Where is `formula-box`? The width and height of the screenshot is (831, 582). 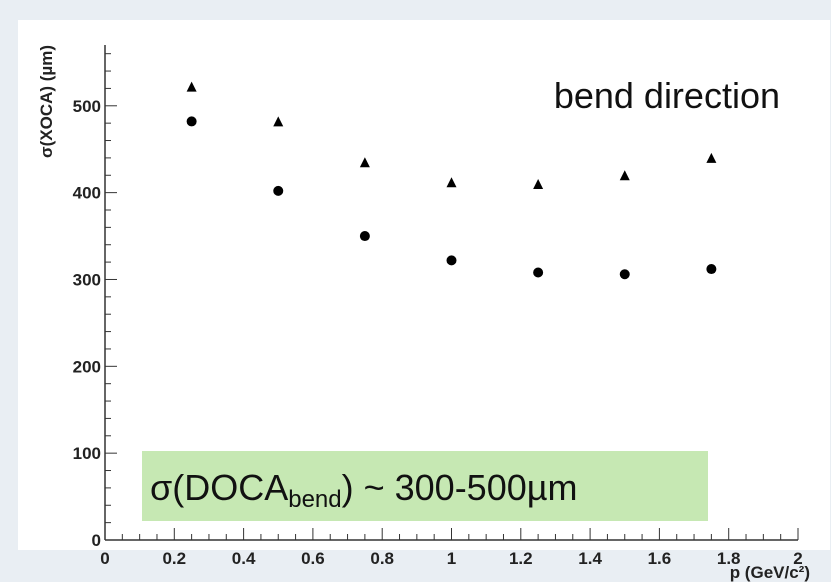
formula-box is located at coordinates (425, 486).